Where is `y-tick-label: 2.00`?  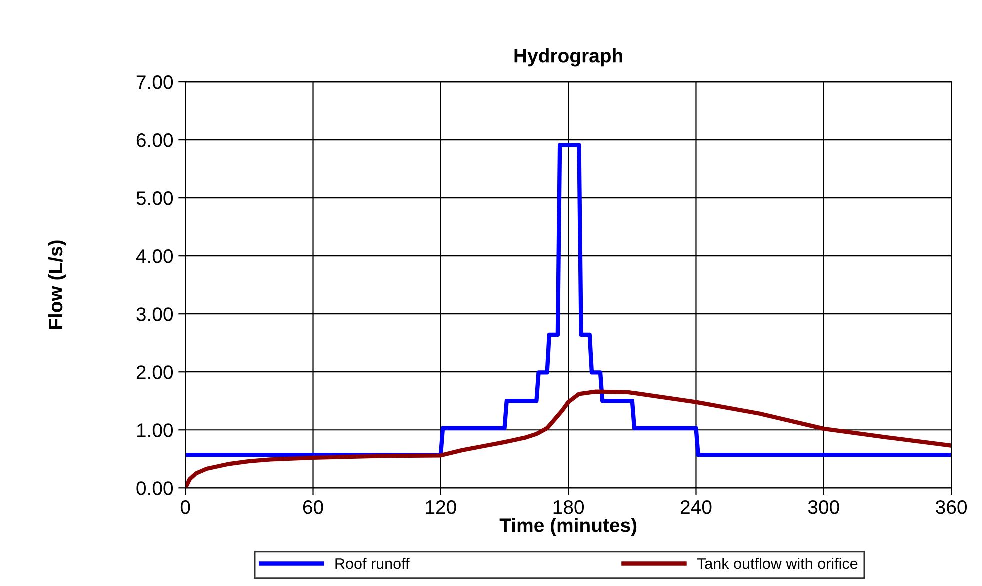
y-tick-label: 2.00 is located at coordinates (155, 373).